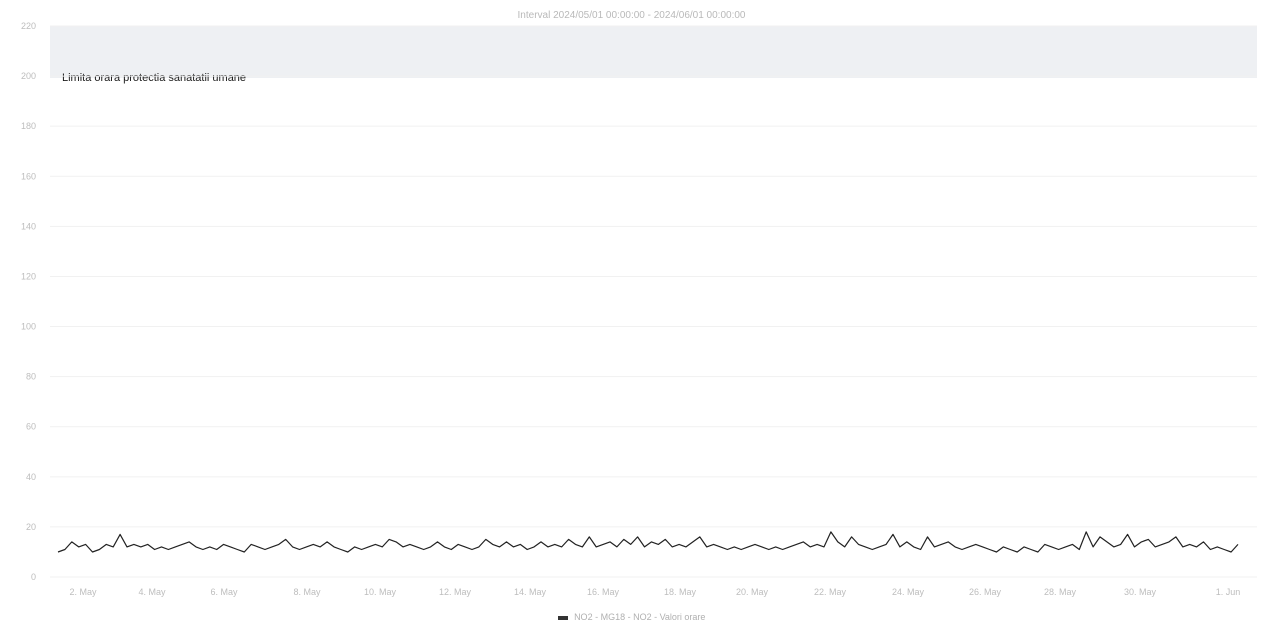 This screenshot has width=1263, height=627. I want to click on y-tick-label: 200, so click(28, 76).